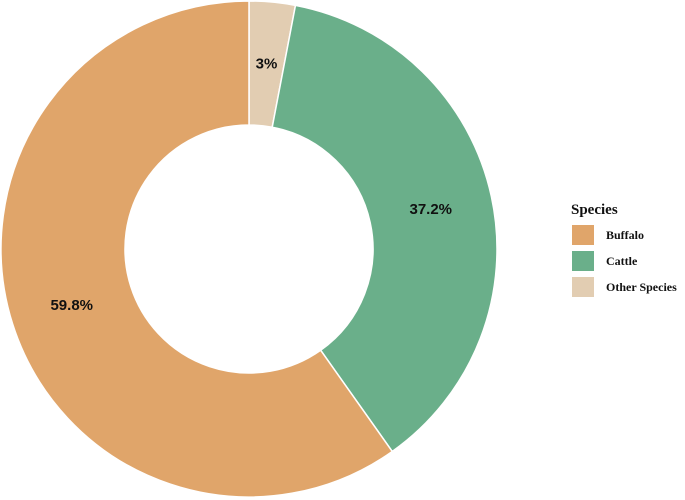  Describe the element at coordinates (594, 210) in the screenshot. I see `legend-title: Species` at that location.